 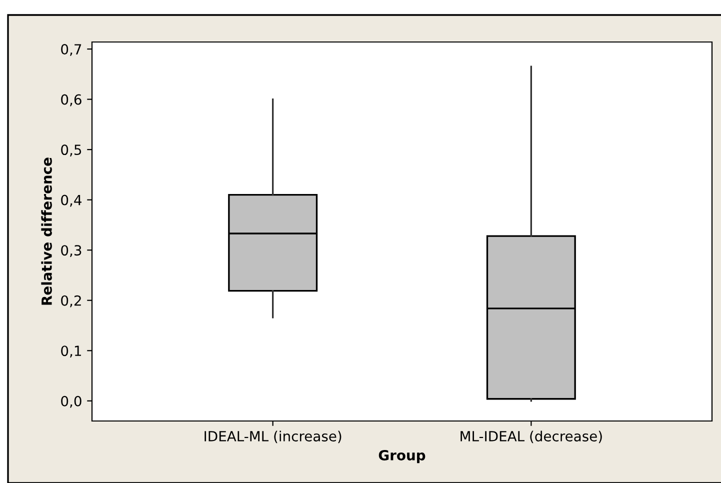 What do you see at coordinates (402, 457) in the screenshot?
I see `x-axis-title: Group` at bounding box center [402, 457].